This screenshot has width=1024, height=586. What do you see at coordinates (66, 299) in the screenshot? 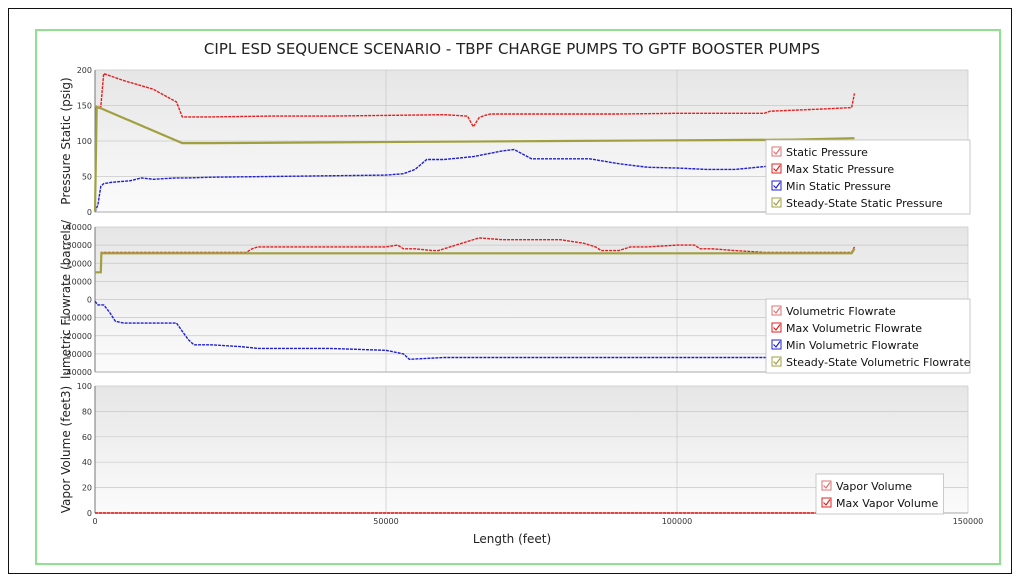
I see `y-axis-label: lumetric Flowrate (barrels/` at bounding box center [66, 299].